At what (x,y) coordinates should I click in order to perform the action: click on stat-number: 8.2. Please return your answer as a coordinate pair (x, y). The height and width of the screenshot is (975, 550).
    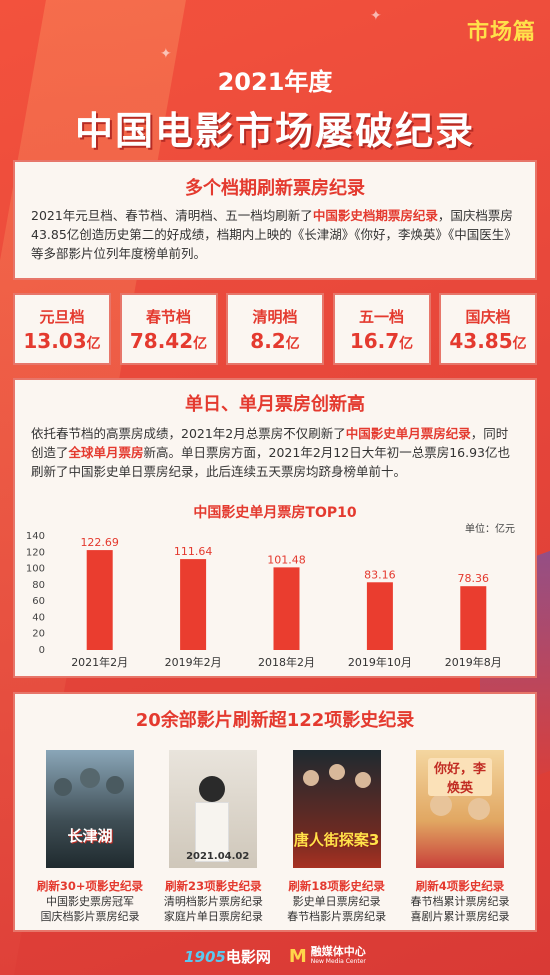
    Looking at the image, I should click on (268, 340).